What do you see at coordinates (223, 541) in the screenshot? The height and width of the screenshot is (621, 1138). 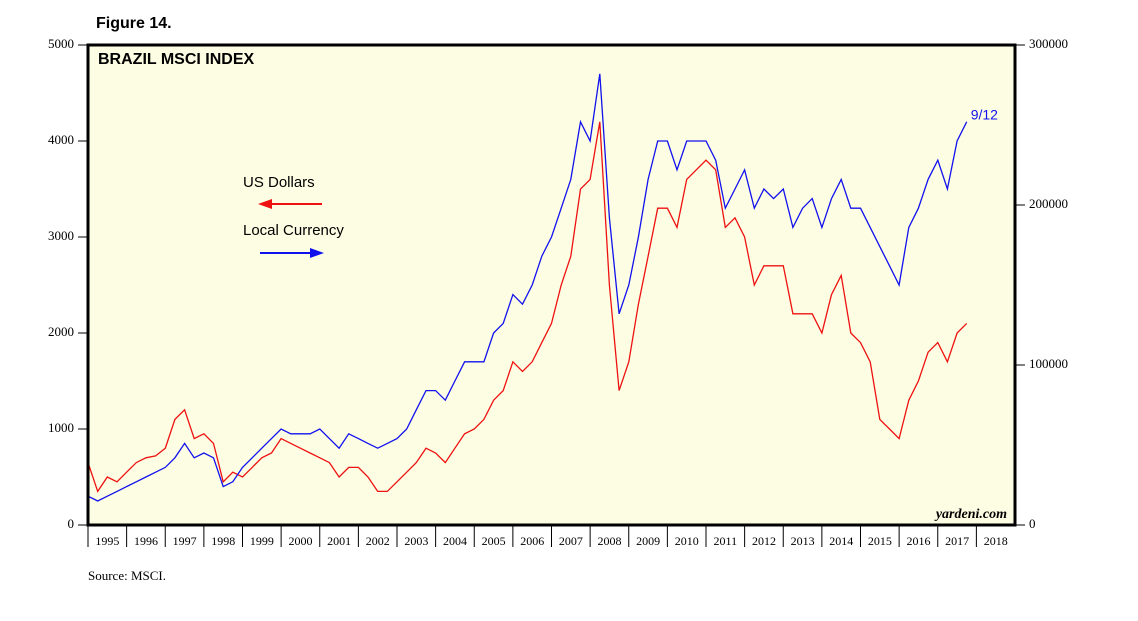 I see `x-tick-label: 1998` at bounding box center [223, 541].